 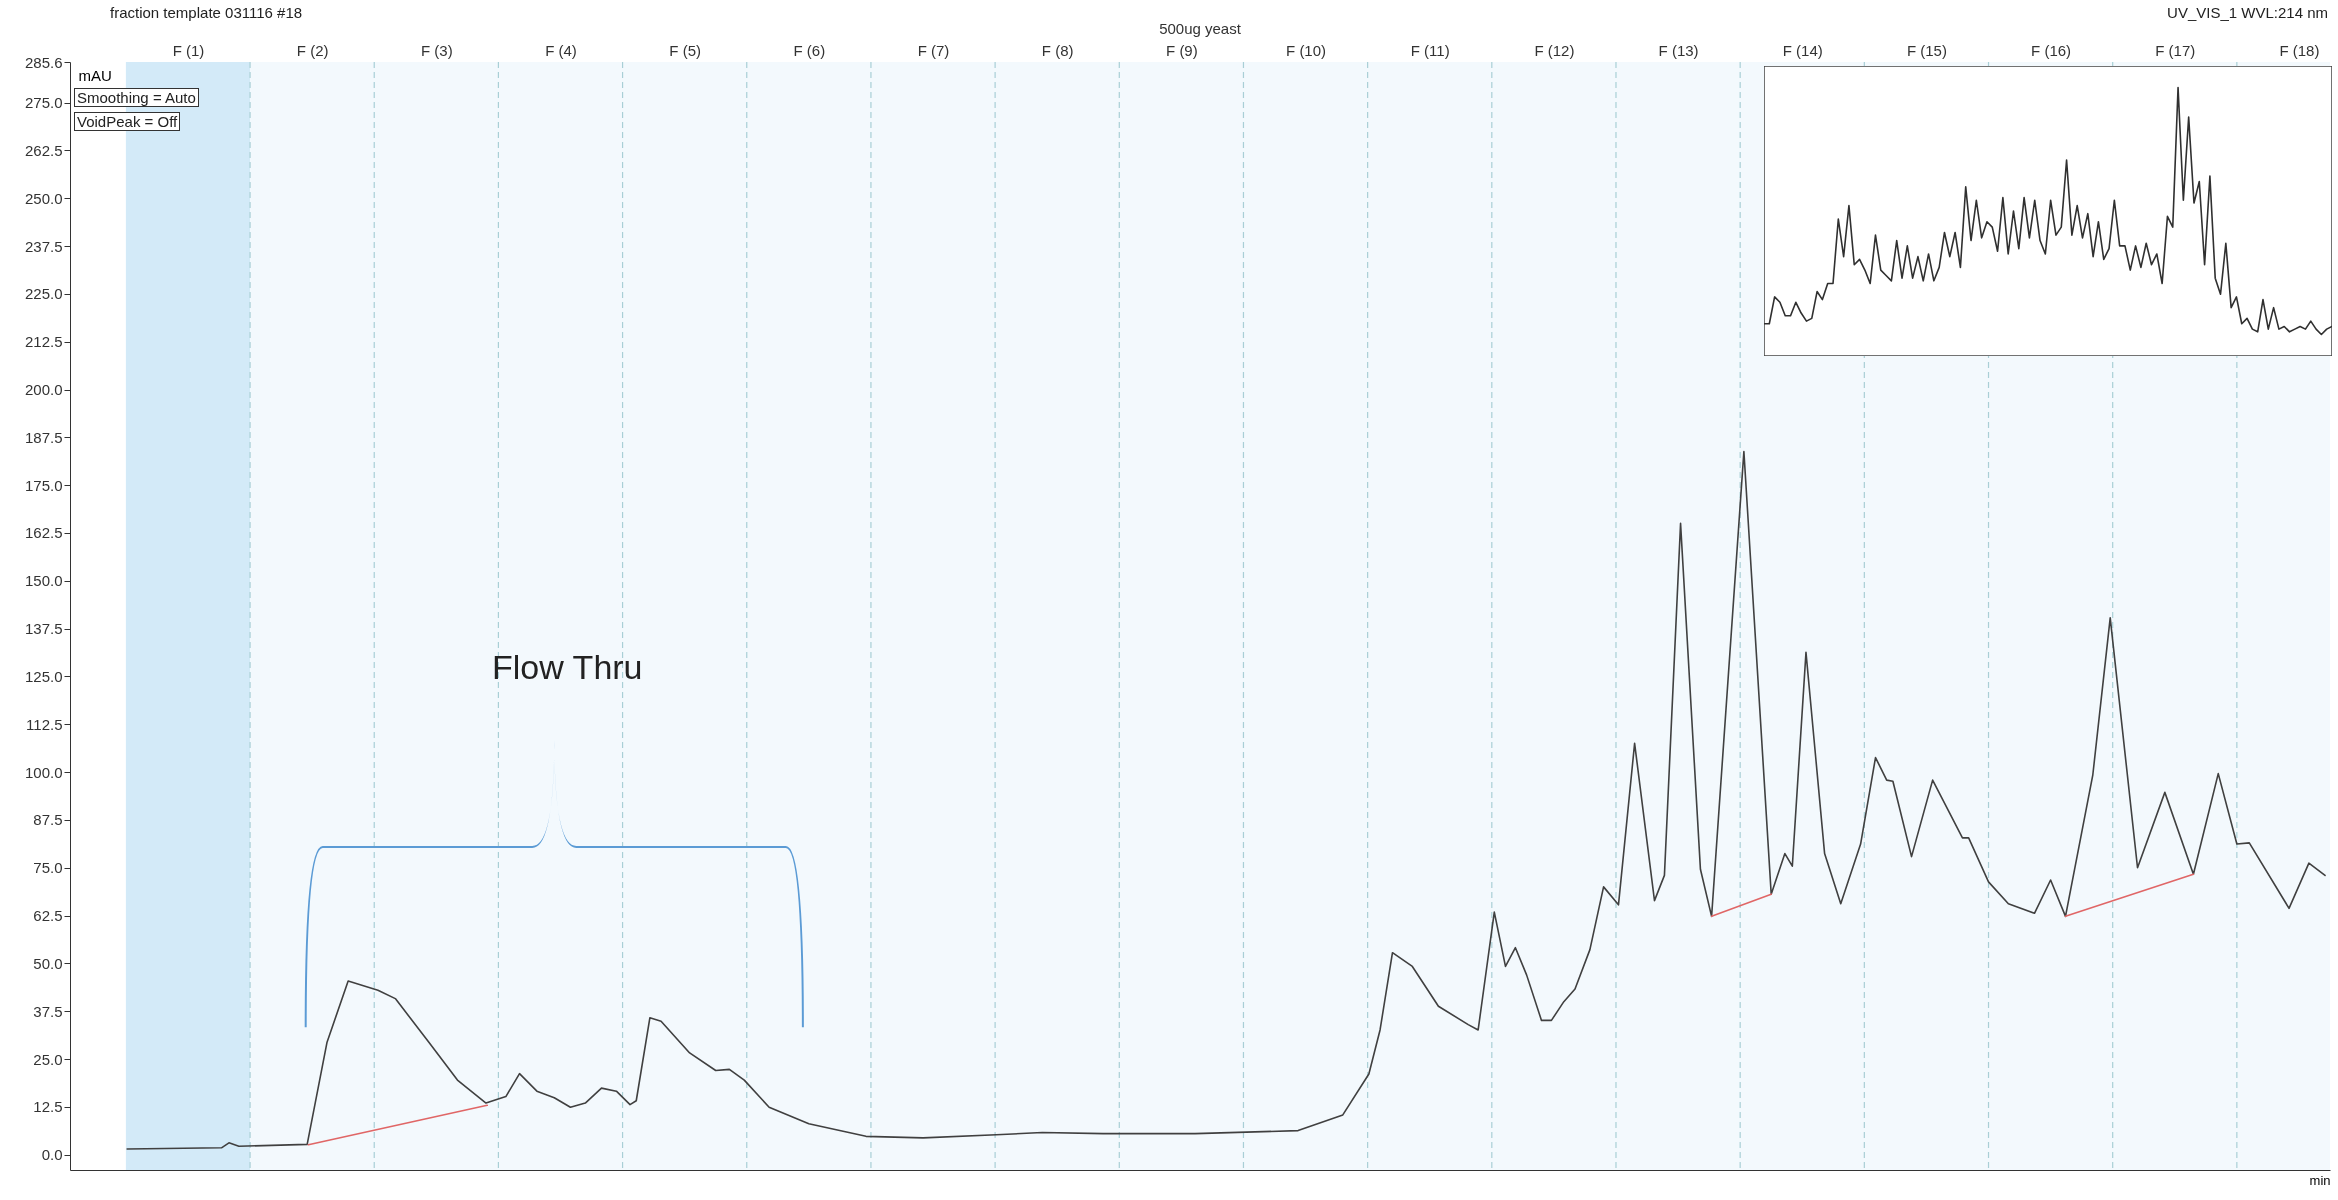 I want to click on x-tick-label: F (8), so click(x=1057, y=50).